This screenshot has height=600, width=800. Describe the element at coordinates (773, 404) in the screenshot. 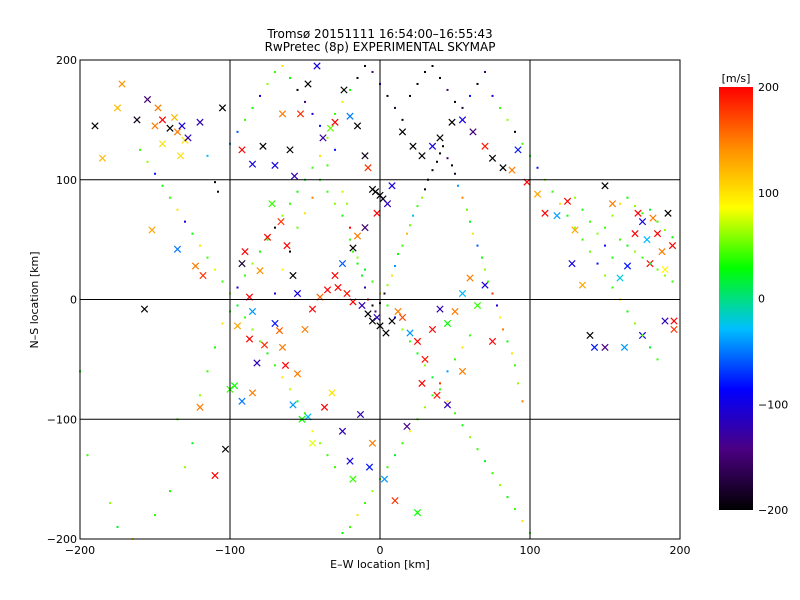

I see `colorbar-tick-label: −100` at that location.